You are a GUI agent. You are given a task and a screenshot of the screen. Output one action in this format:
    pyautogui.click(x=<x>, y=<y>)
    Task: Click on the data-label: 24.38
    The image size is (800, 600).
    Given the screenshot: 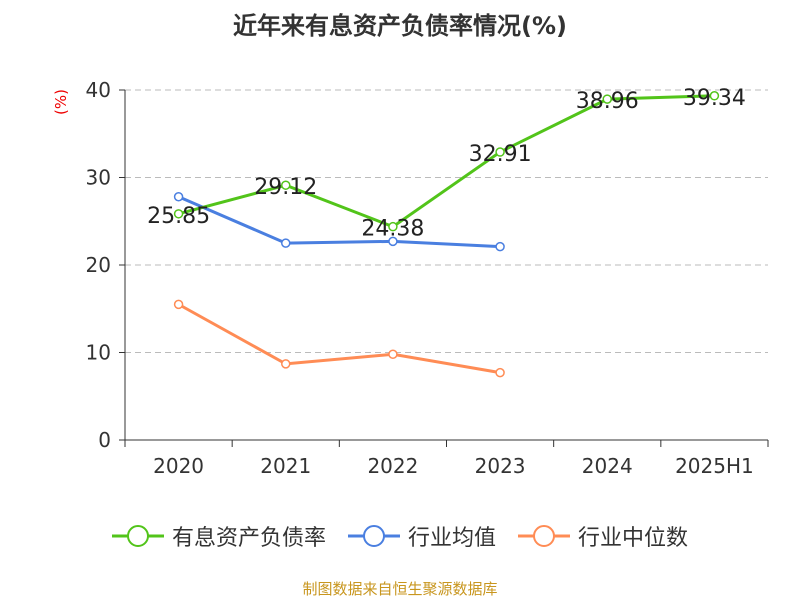 What is the action you would take?
    pyautogui.click(x=392, y=229)
    